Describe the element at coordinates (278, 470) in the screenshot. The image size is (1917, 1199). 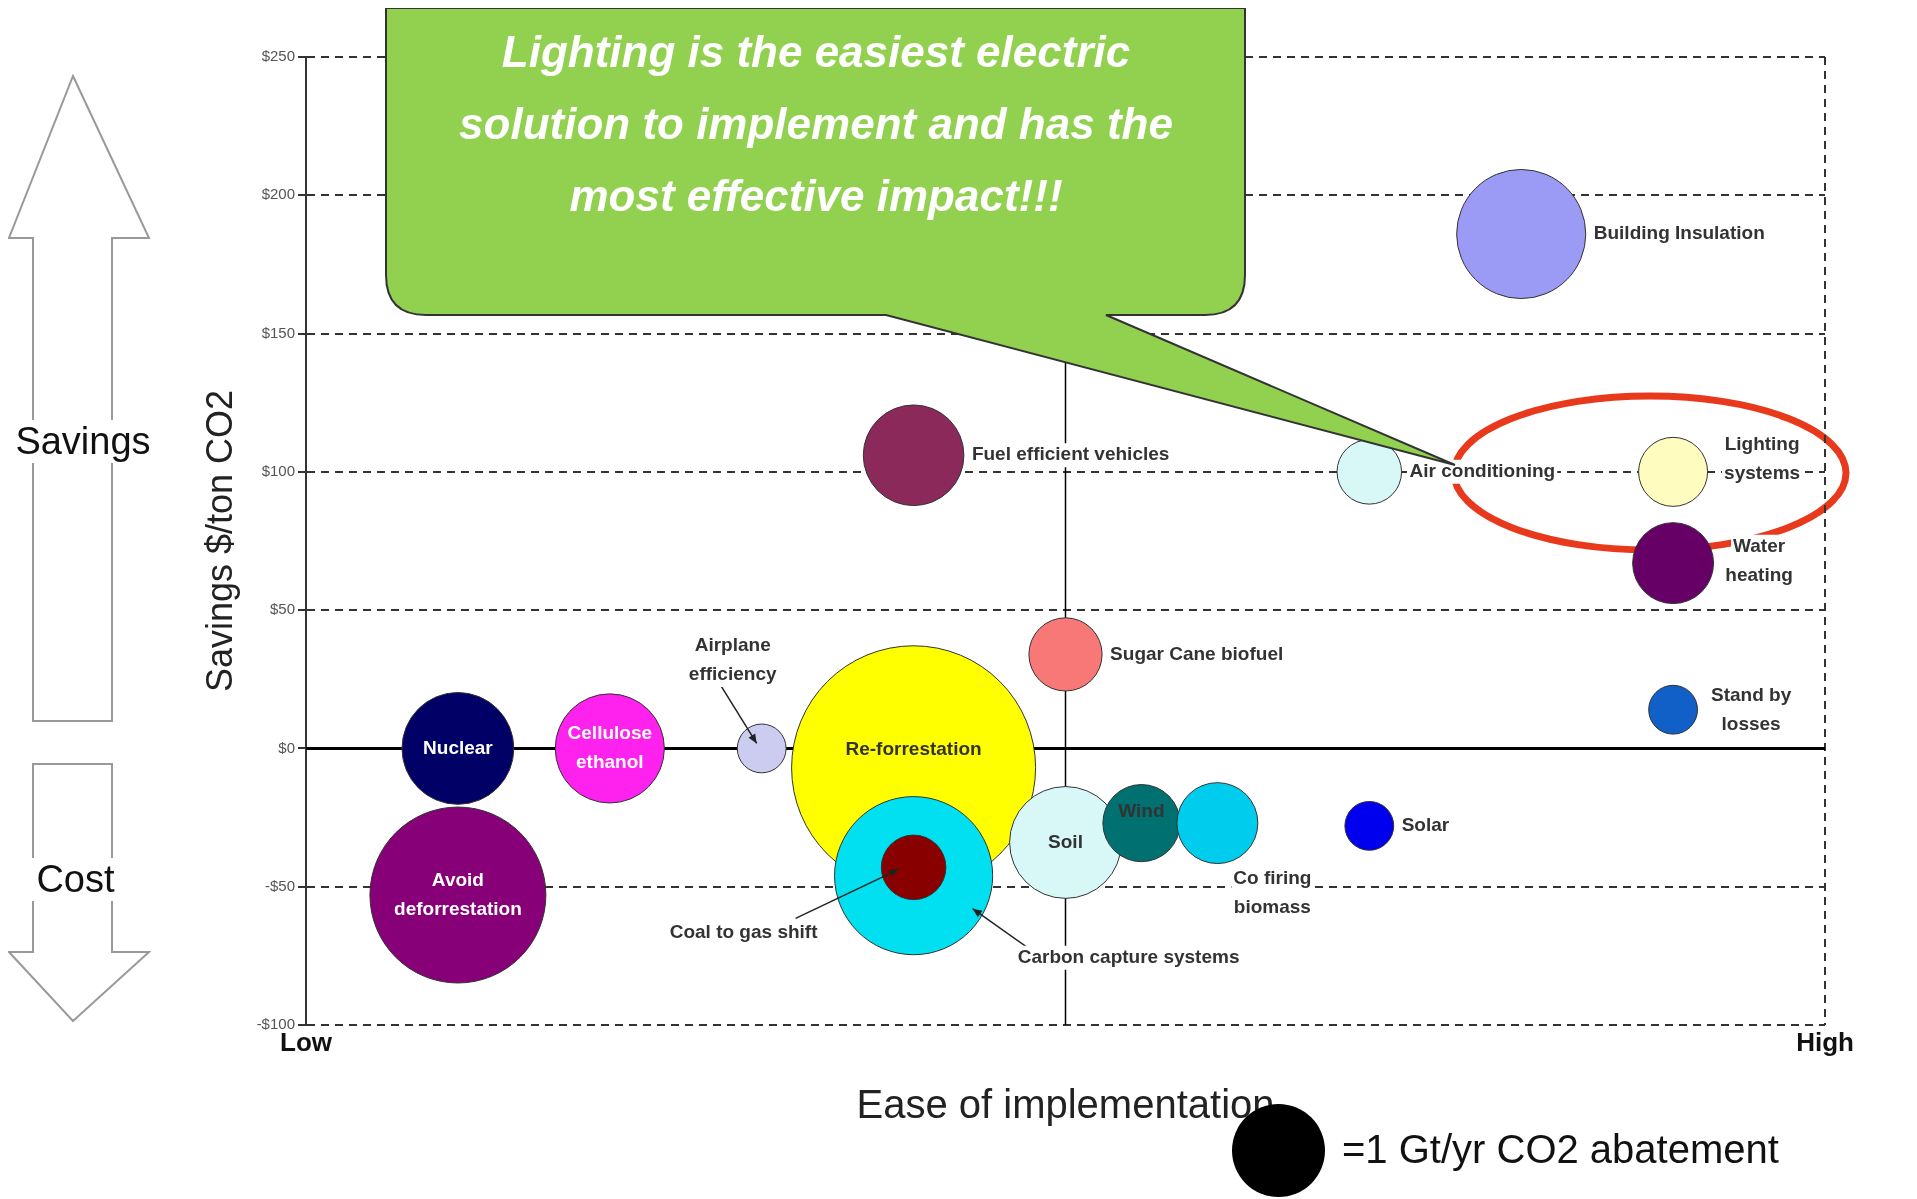
I see `y-tick-label: $100` at that location.